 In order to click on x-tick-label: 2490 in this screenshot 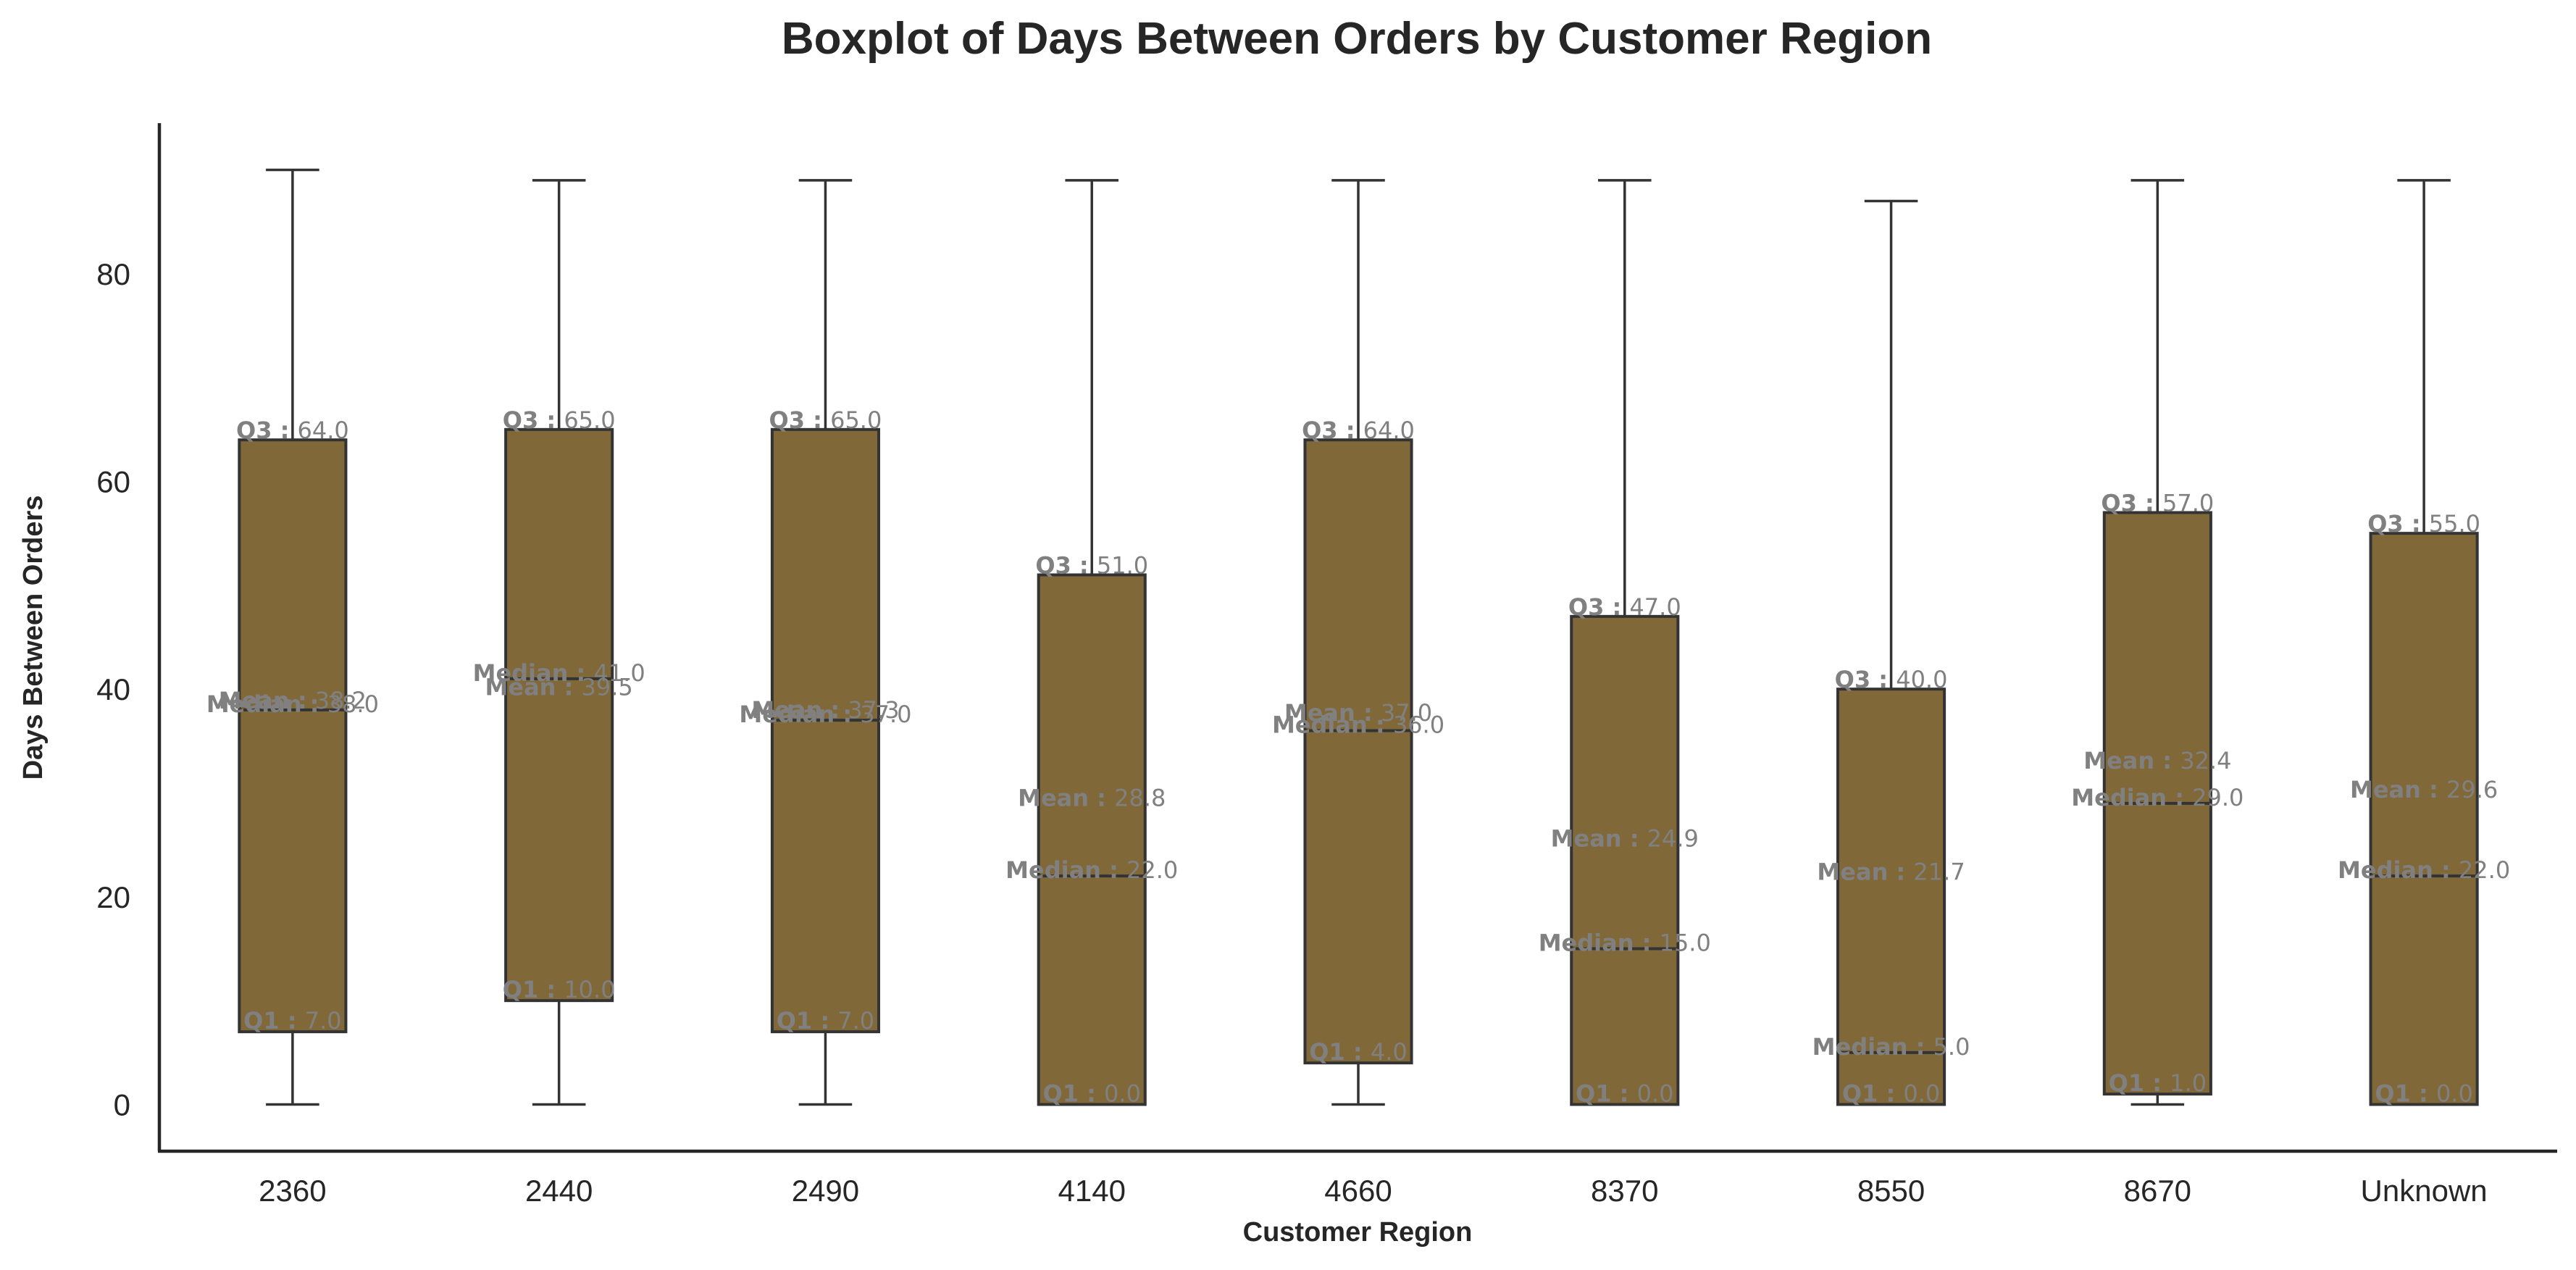, I will do `click(825, 1191)`.